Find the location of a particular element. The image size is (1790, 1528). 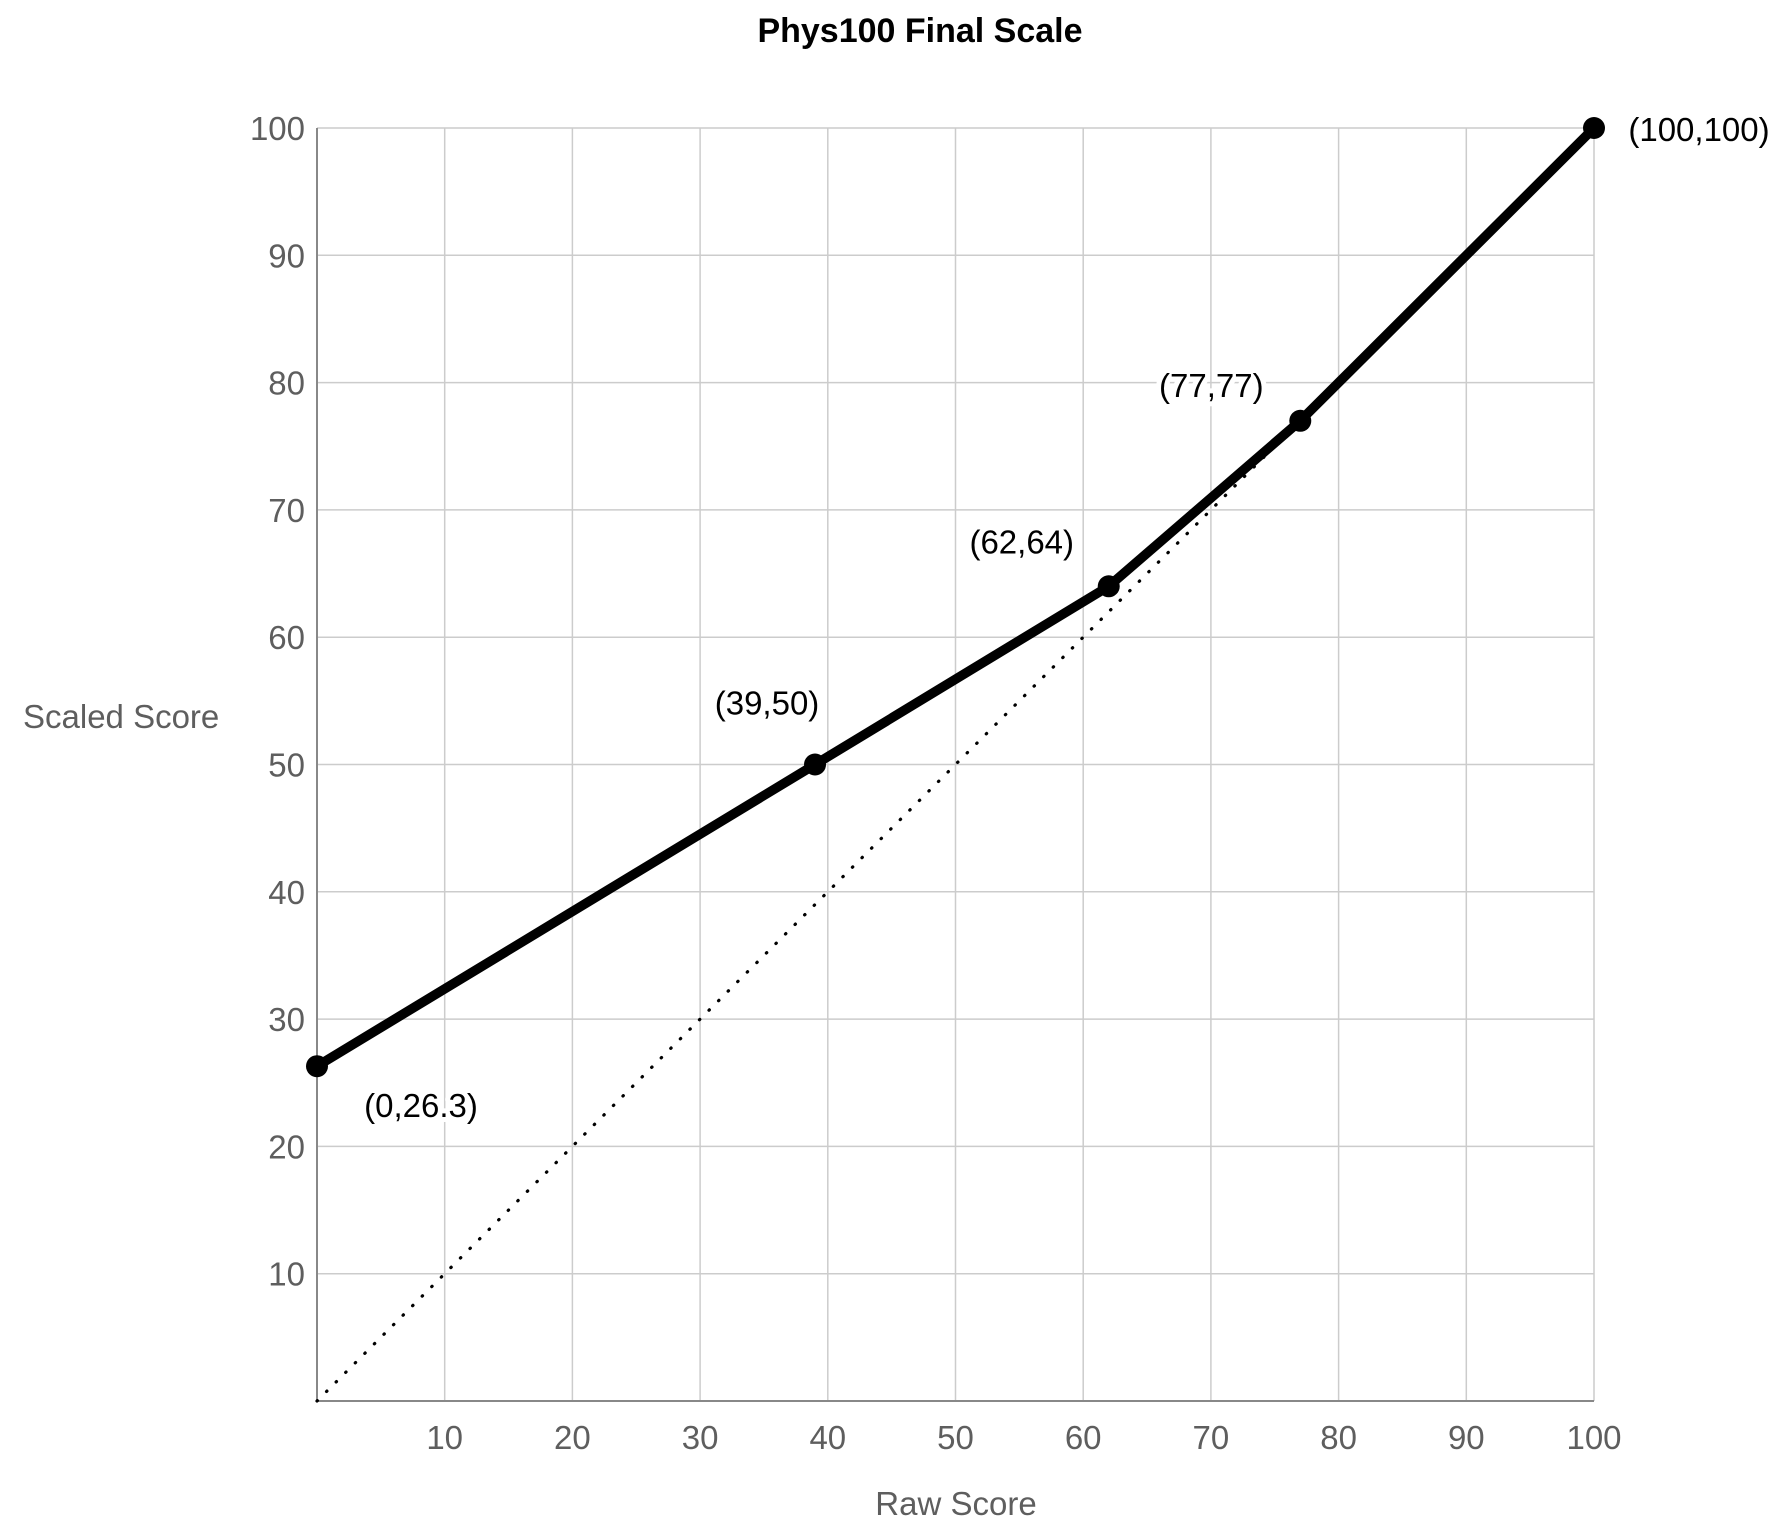

x-tick-label: 80 is located at coordinates (1338, 1437).